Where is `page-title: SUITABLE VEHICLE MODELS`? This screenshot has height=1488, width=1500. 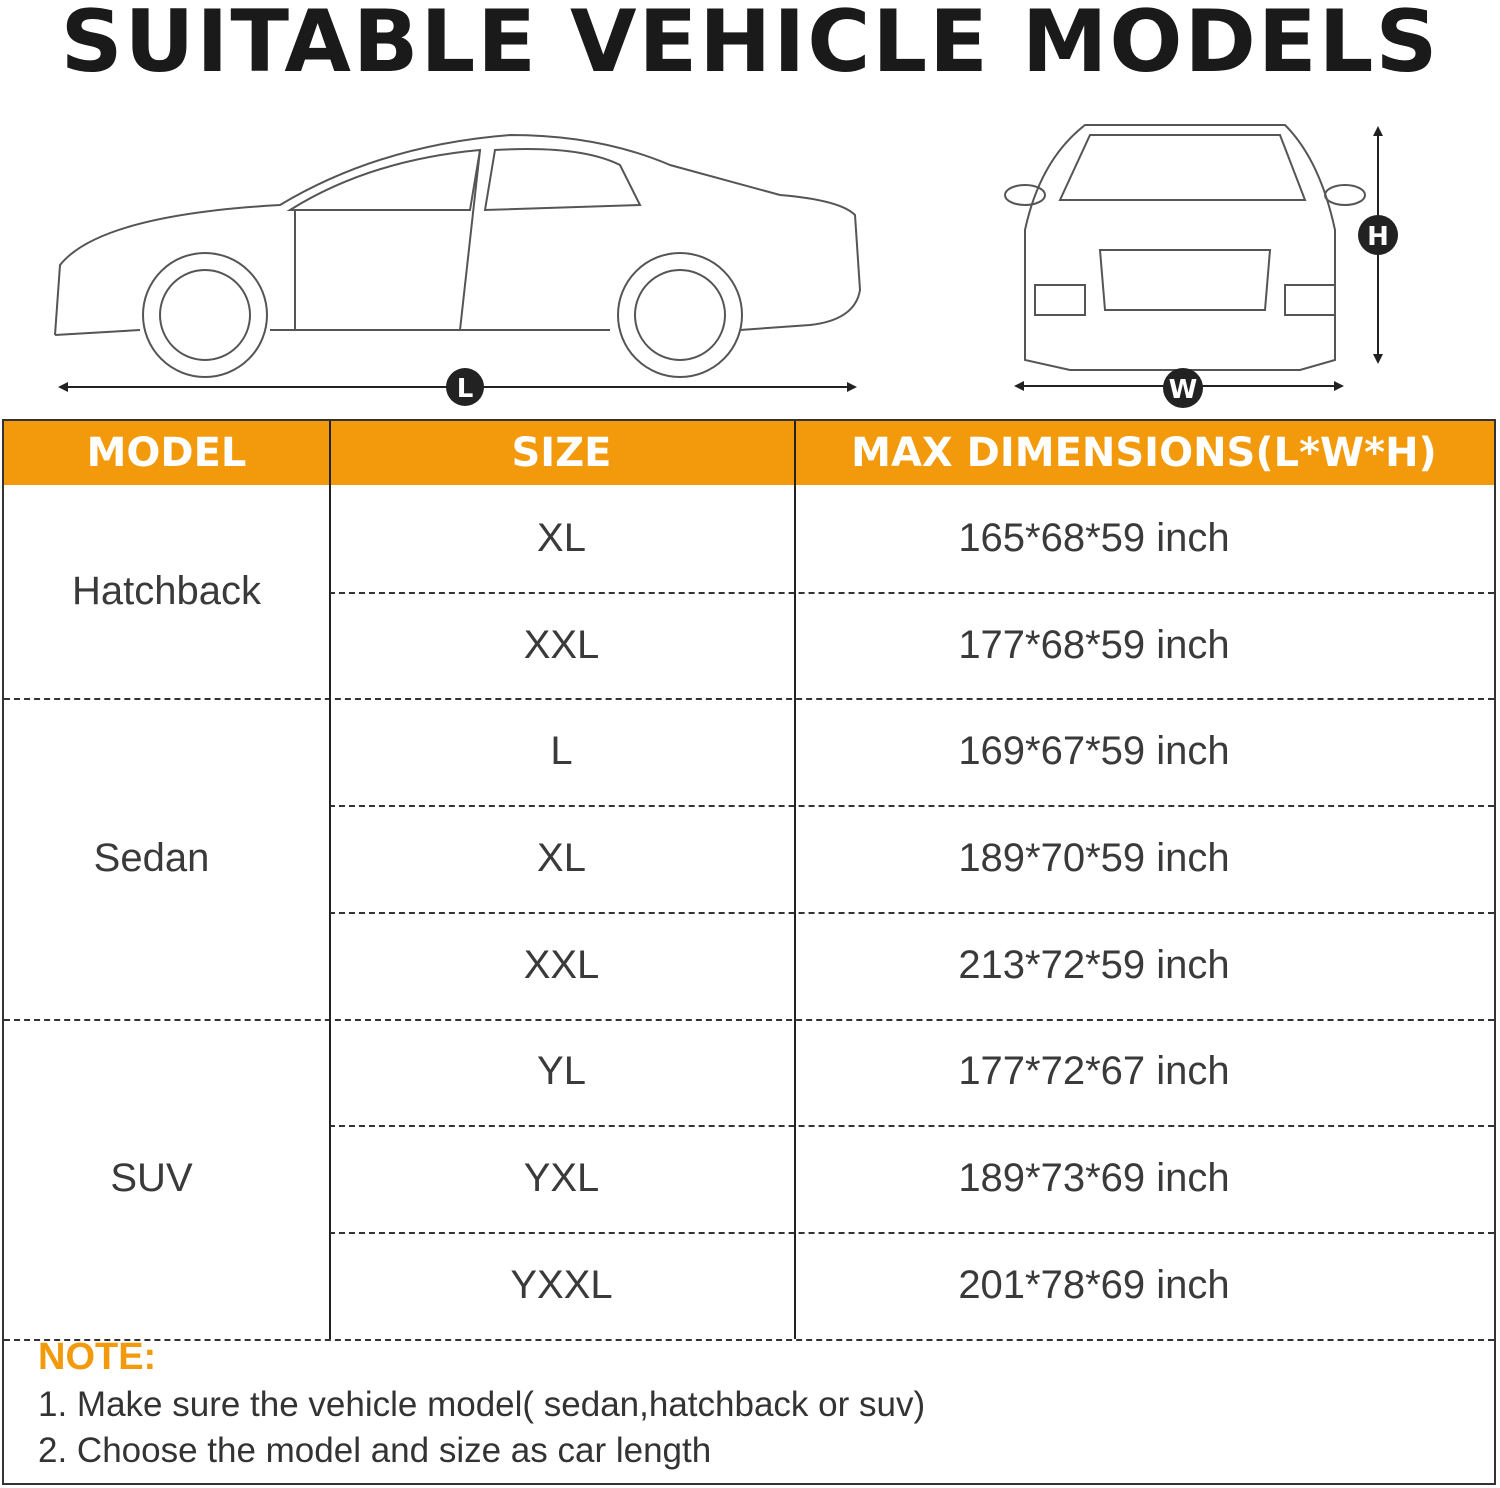
page-title: SUITABLE VEHICLE MODELS is located at coordinates (750, 46).